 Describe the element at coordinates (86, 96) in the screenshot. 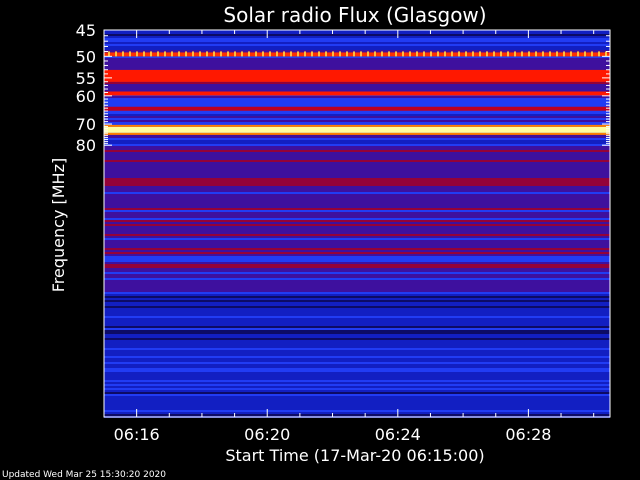

I see `y-tick-label: 60` at that location.